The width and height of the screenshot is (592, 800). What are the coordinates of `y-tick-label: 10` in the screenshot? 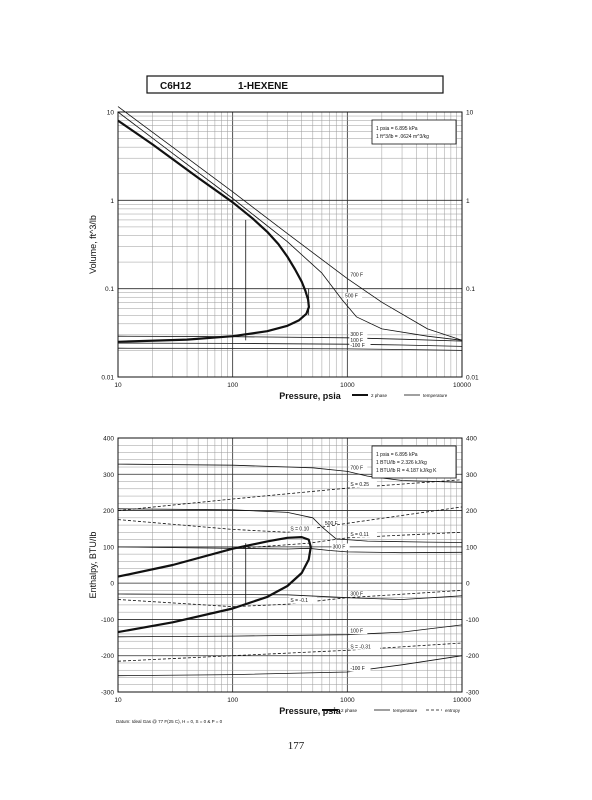 It's located at (111, 113).